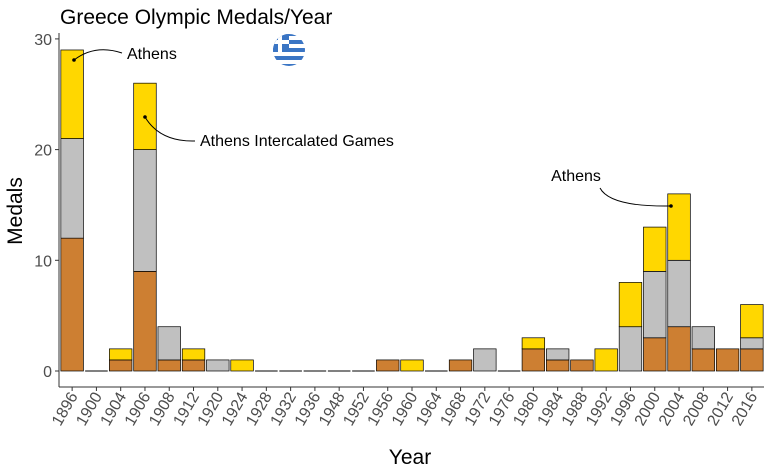 The width and height of the screenshot is (767, 472). What do you see at coordinates (43, 151) in the screenshot?
I see `y-tick-label-20: 20` at bounding box center [43, 151].